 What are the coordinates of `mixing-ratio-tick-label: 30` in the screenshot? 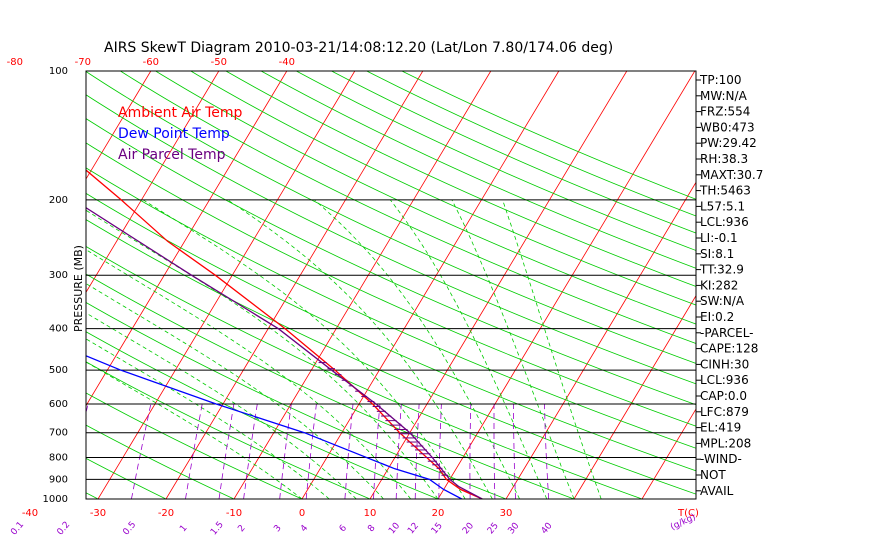 It's located at (514, 528).